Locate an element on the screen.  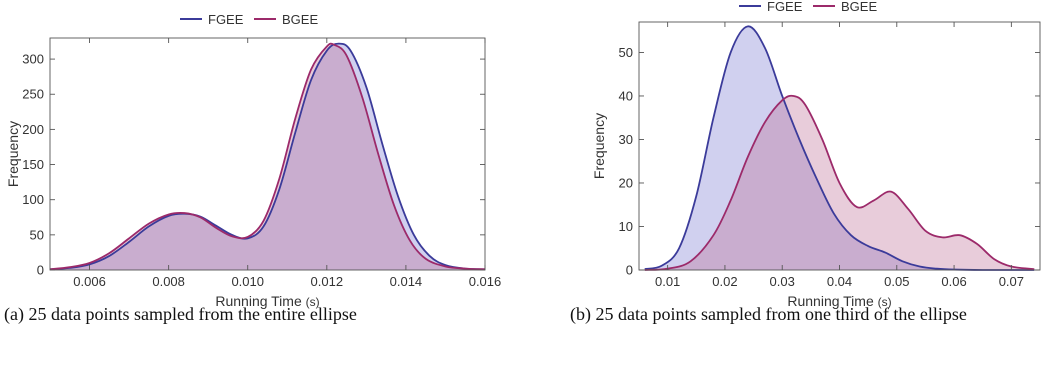
y-tick-label: 40 is located at coordinates (626, 95).